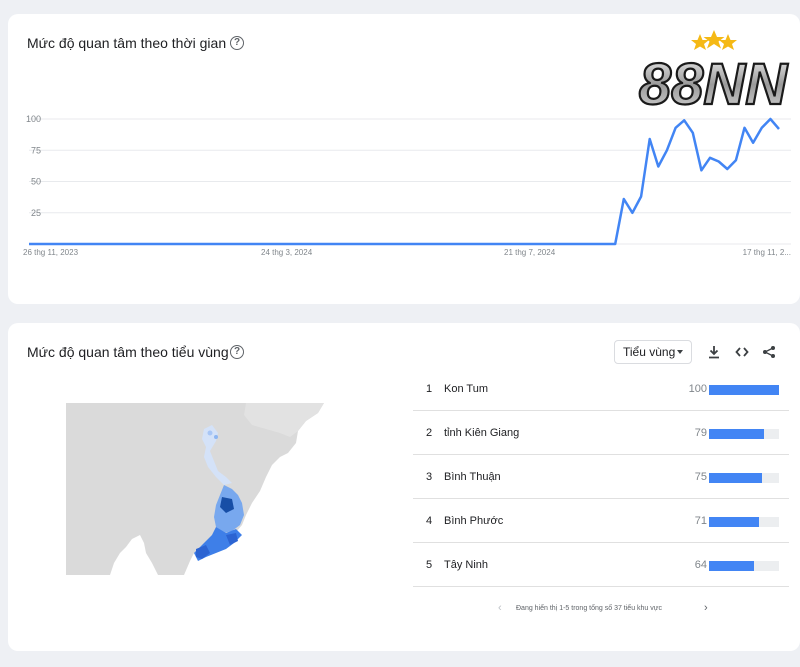  Describe the element at coordinates (232, 539) in the screenshot. I see `binh-thuan-region` at that location.